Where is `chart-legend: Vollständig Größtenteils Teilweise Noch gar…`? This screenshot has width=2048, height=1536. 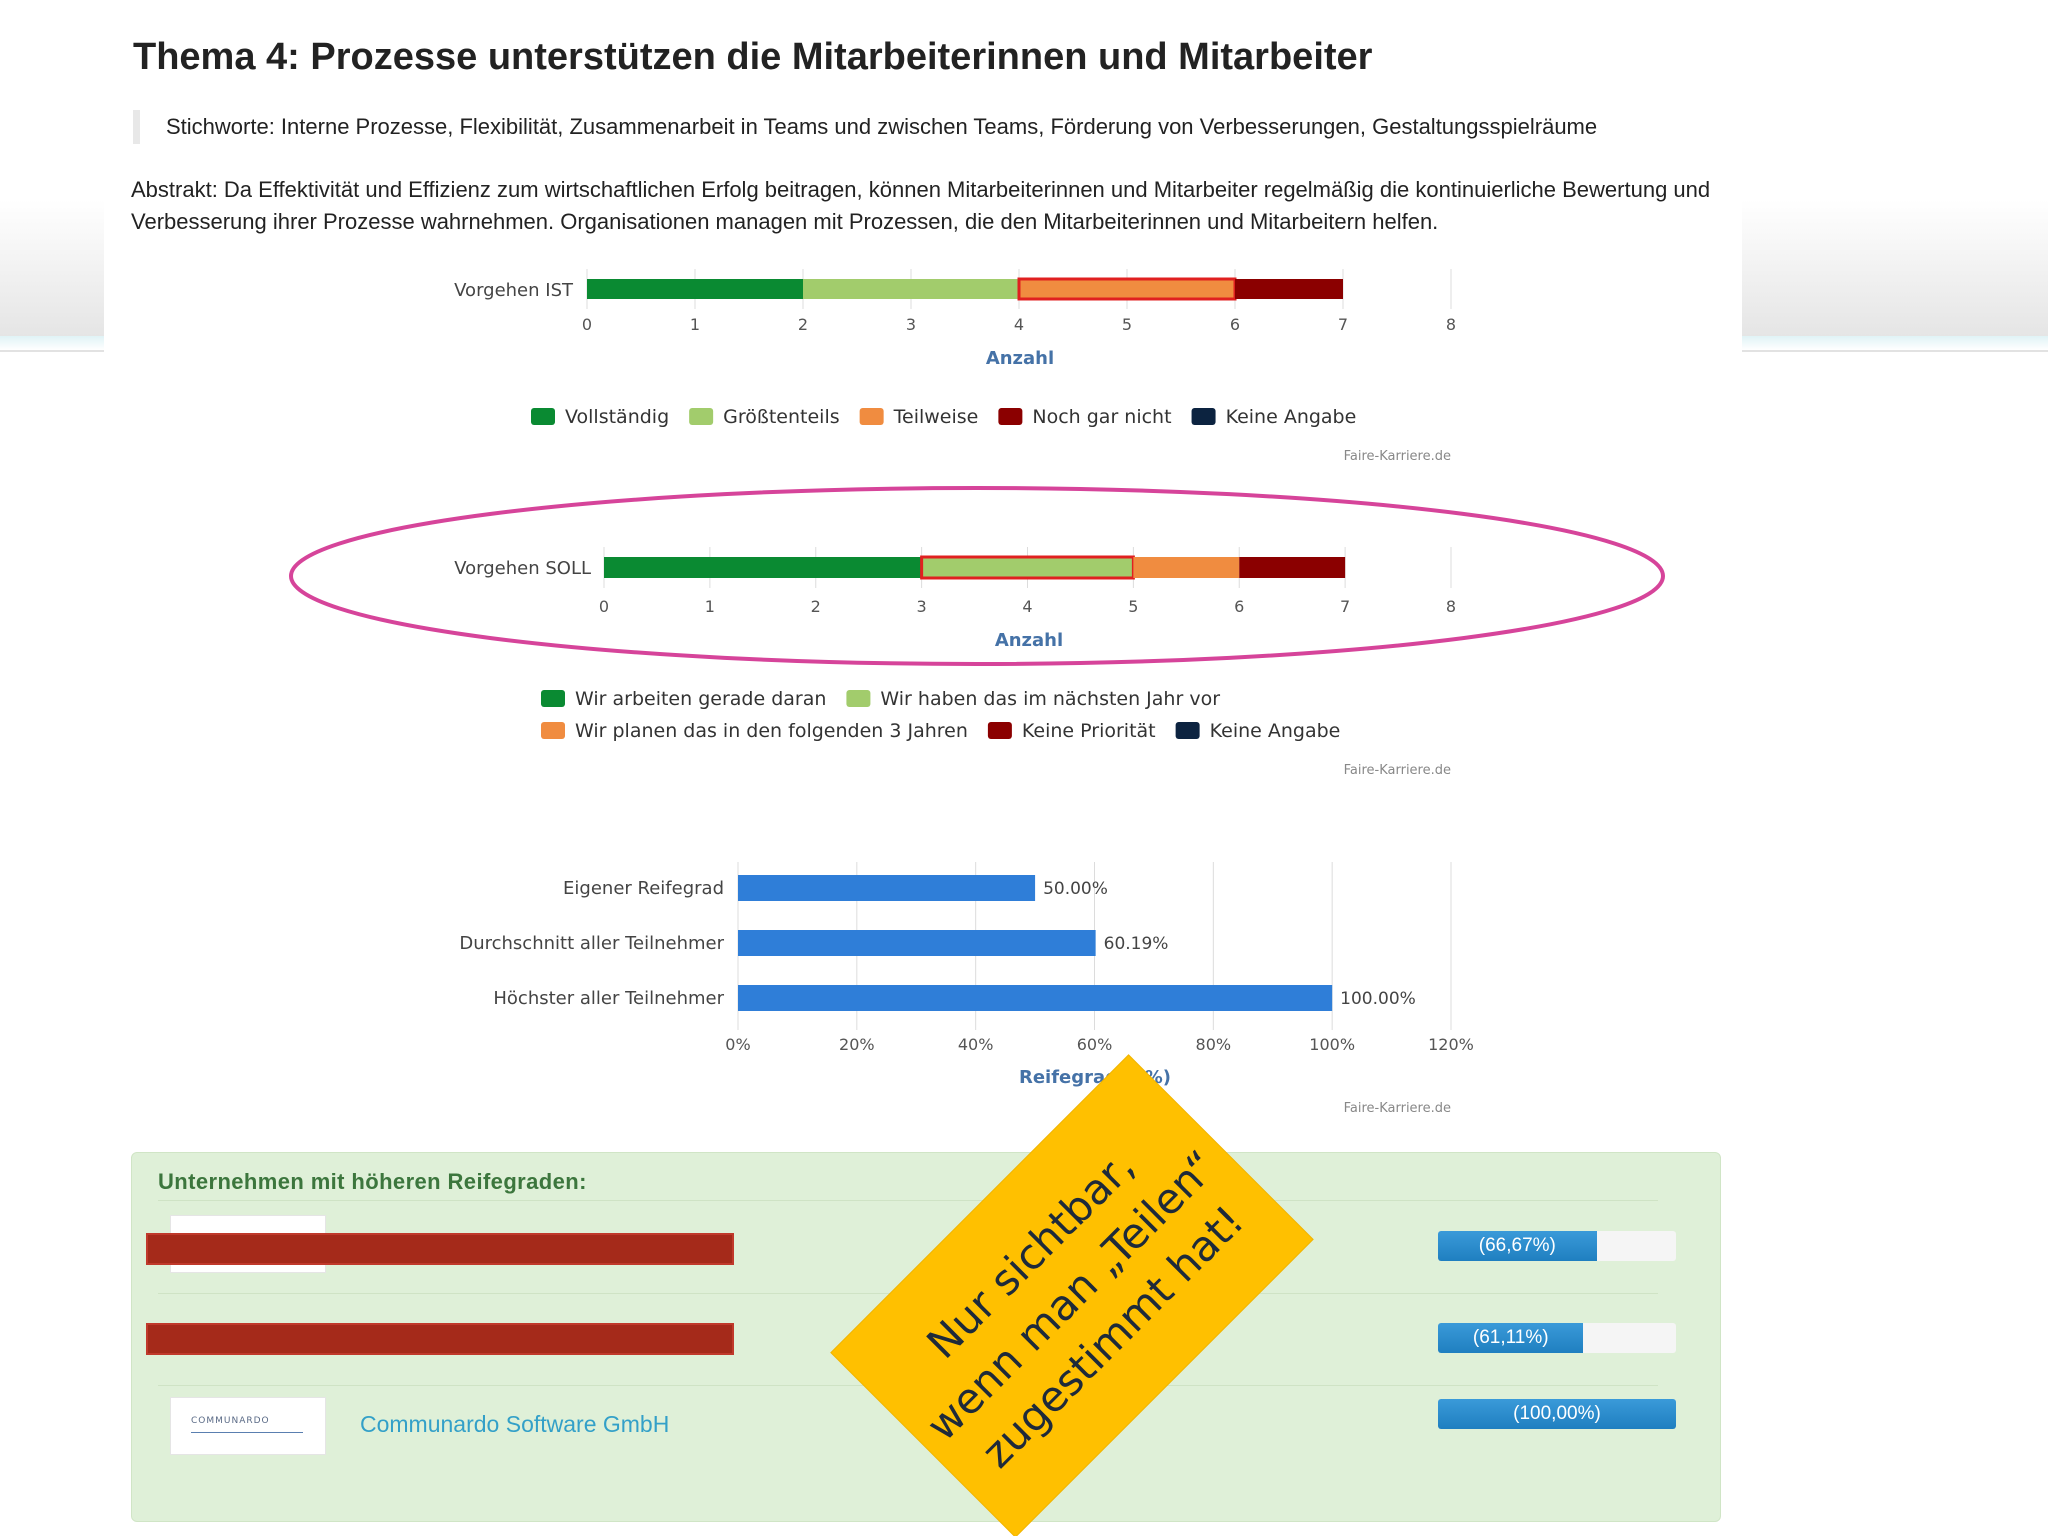
chart-legend: Vollständig Größtenteils Teilweise Noch gar… is located at coordinates (943, 417).